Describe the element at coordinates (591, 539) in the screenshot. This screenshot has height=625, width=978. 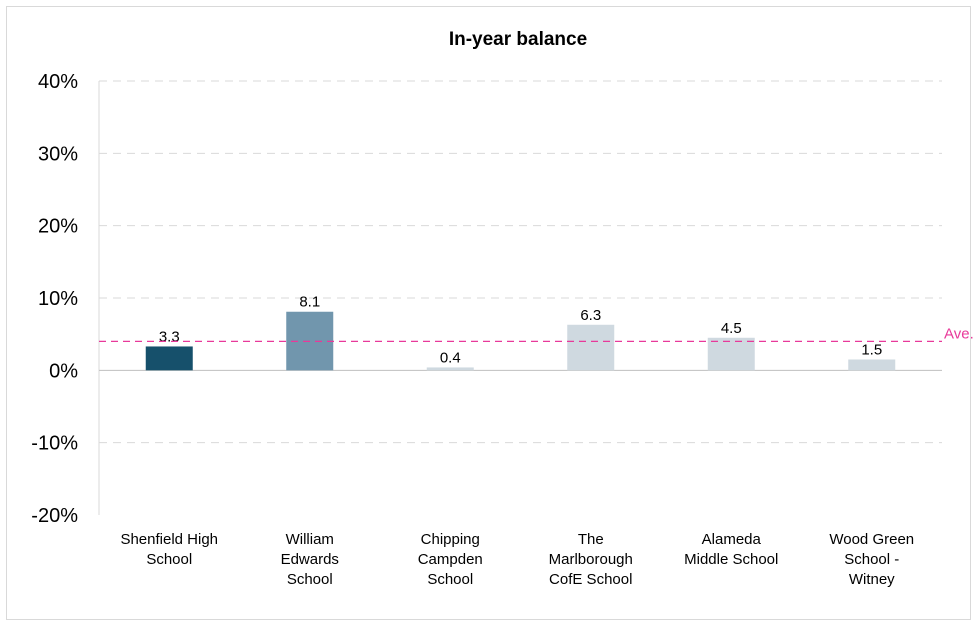
I see `category-label: The` at that location.